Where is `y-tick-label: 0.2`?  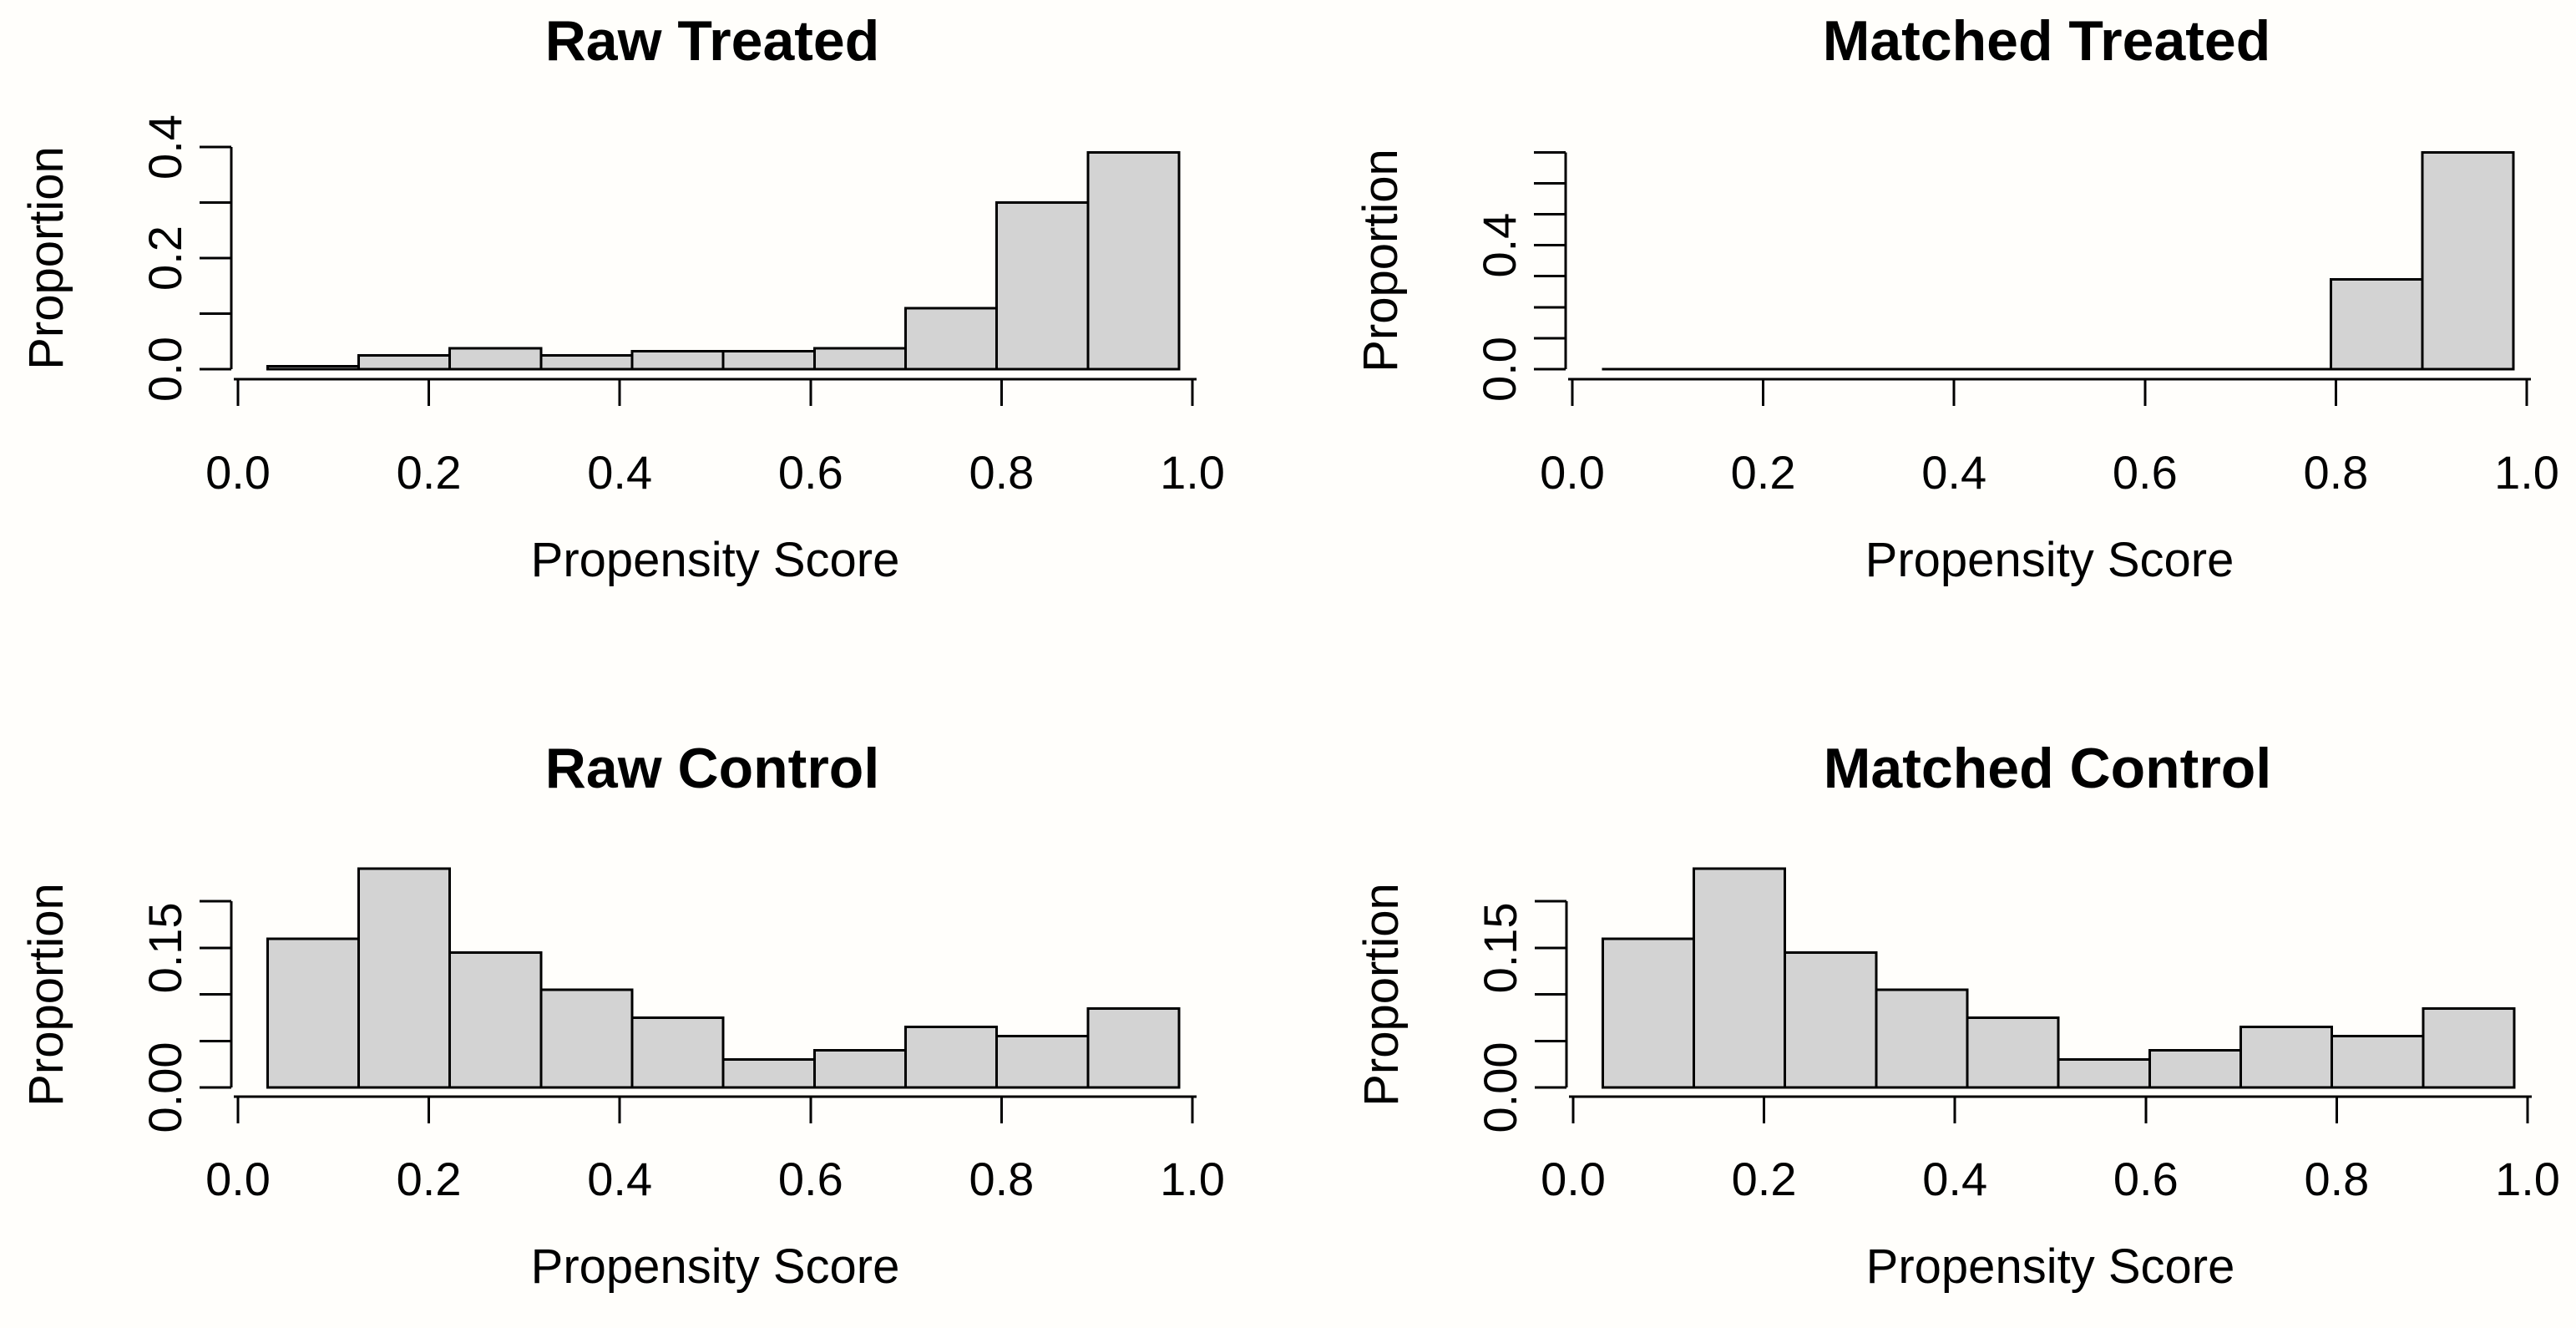 y-tick-label: 0.2 is located at coordinates (165, 259).